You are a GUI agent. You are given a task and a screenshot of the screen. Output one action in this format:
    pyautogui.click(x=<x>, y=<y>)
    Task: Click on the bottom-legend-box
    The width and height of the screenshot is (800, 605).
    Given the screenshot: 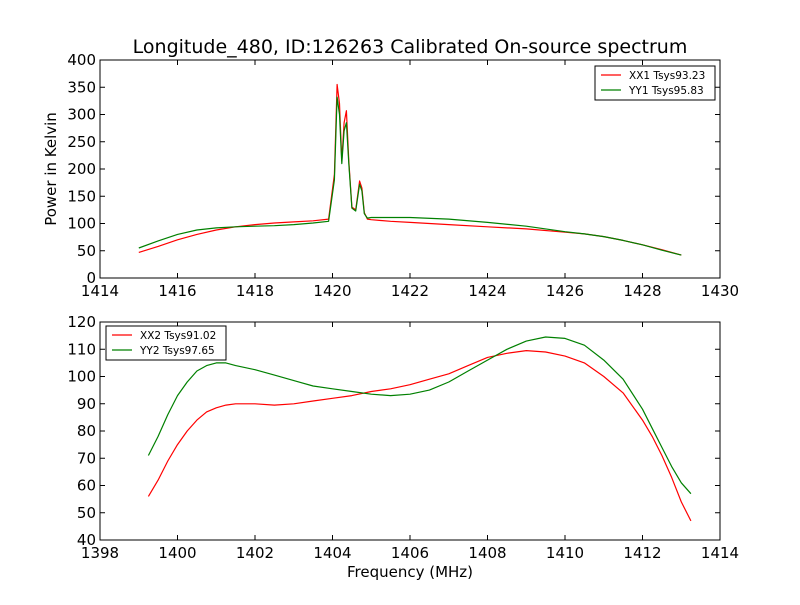 What is the action you would take?
    pyautogui.click(x=166, y=343)
    